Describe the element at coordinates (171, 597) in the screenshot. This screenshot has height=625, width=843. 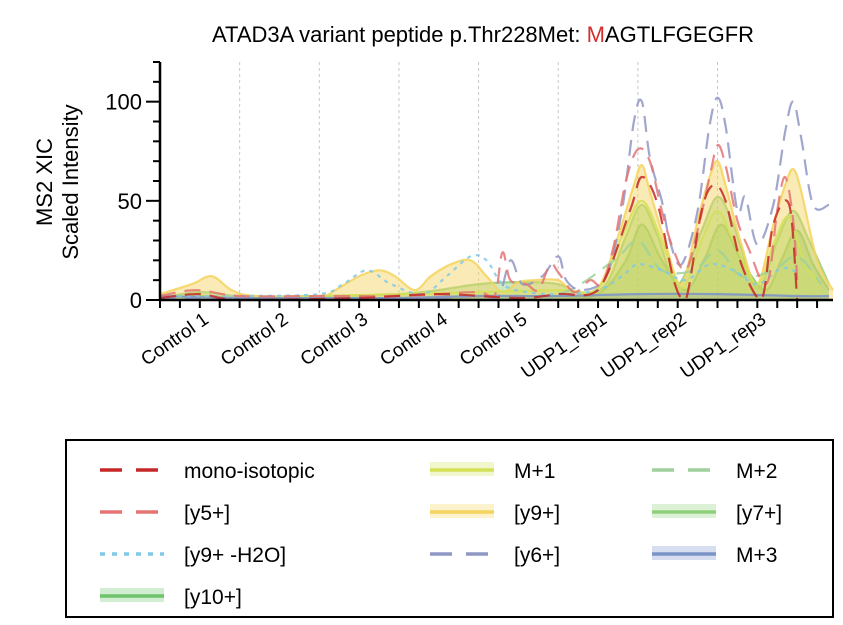
I see `legend-entry: [y10+]` at that location.